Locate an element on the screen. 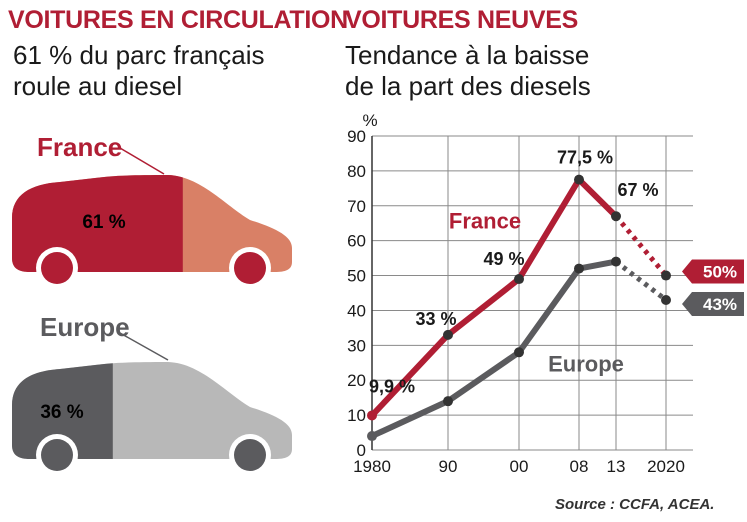 The height and width of the screenshot is (522, 747). y-tick-label: 90 is located at coordinates (356, 136).